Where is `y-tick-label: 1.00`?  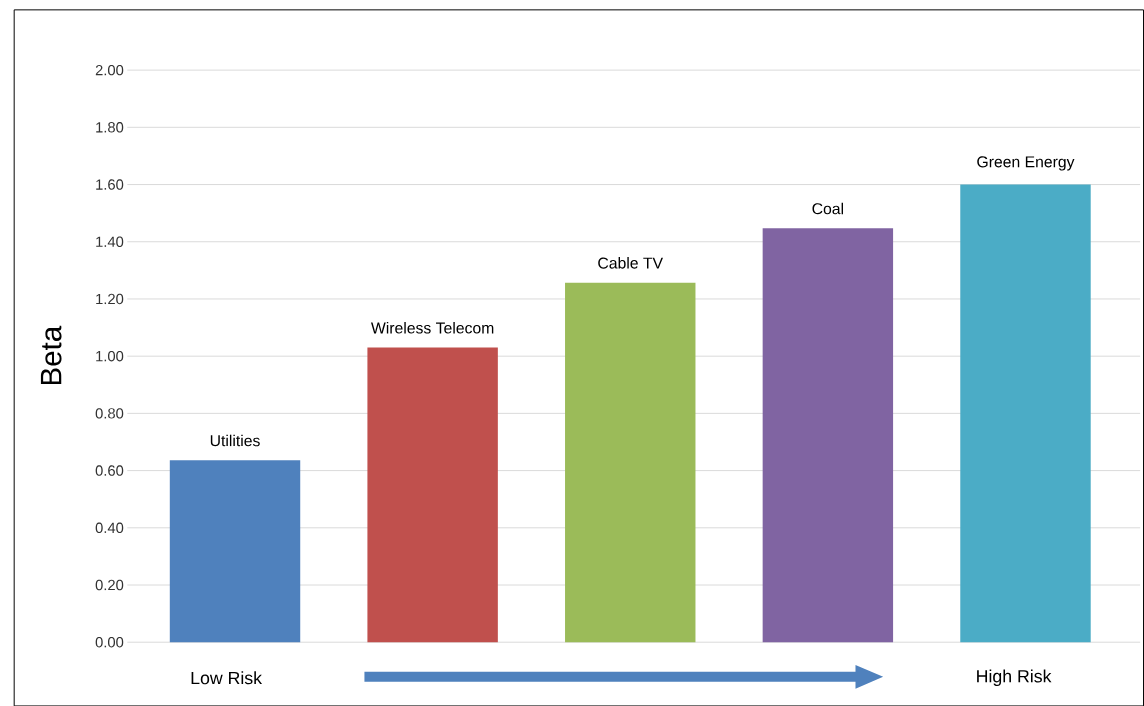 y-tick-label: 1.00 is located at coordinates (110, 356).